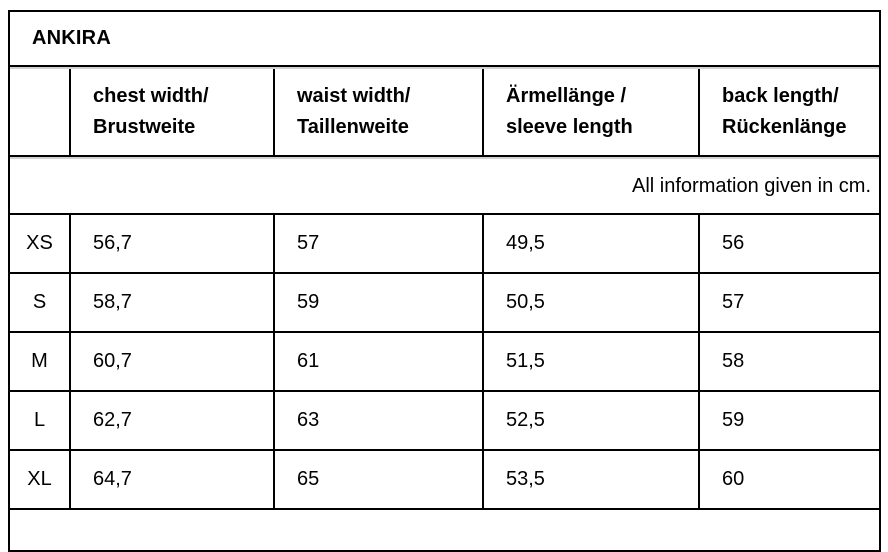 This screenshot has height=552, width=888. What do you see at coordinates (592, 302) in the screenshot?
I see `sleeve-length-value: 50,5` at bounding box center [592, 302].